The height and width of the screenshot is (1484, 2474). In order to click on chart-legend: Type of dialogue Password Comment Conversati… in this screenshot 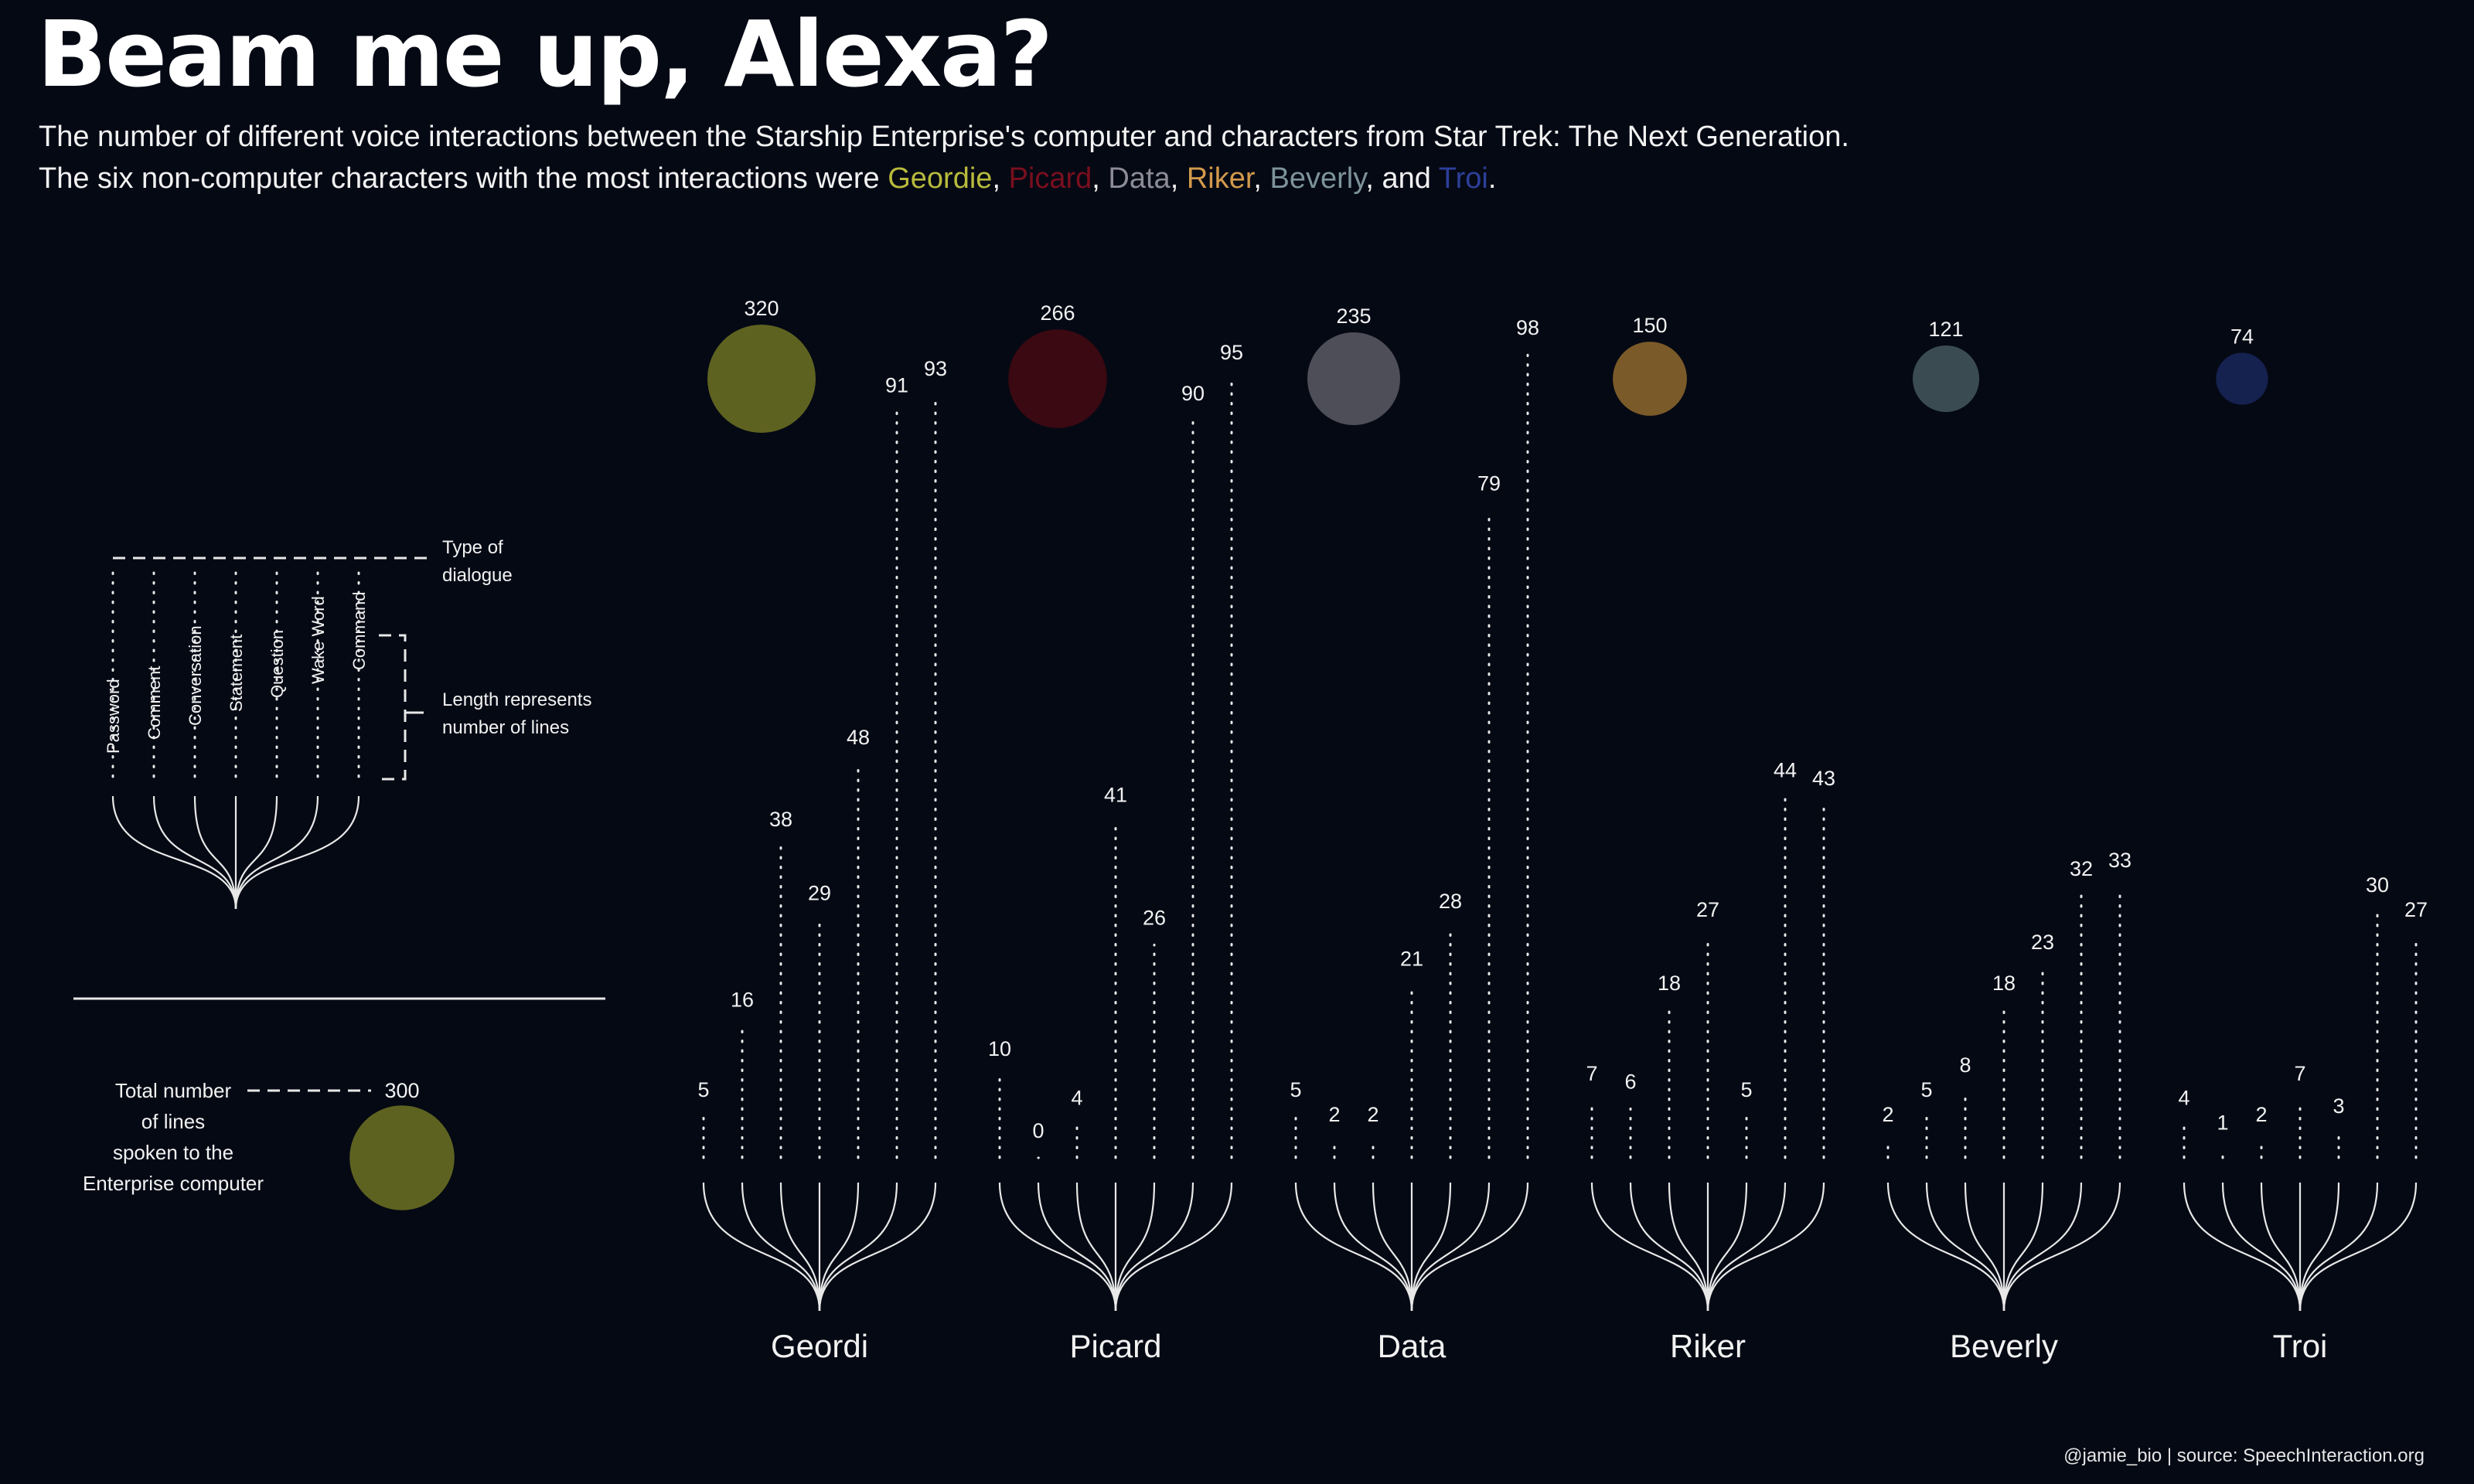, I will do `click(339, 873)`.